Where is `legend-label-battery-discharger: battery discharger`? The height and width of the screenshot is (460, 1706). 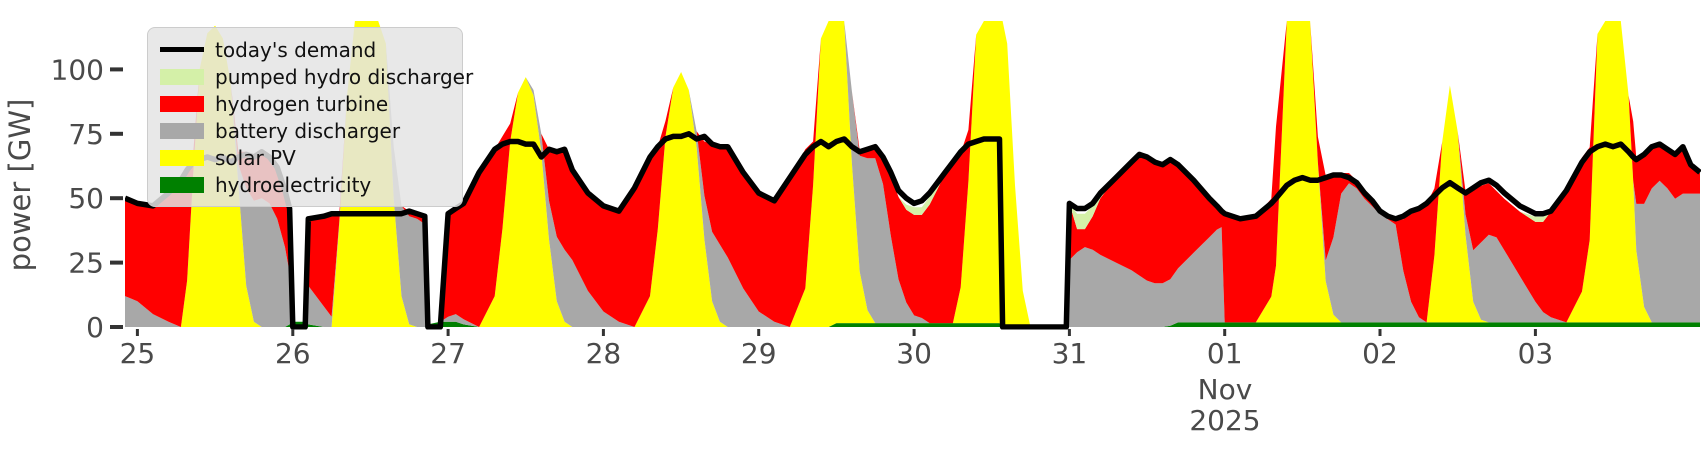
legend-label-battery-discharger: battery discharger is located at coordinates (308, 130).